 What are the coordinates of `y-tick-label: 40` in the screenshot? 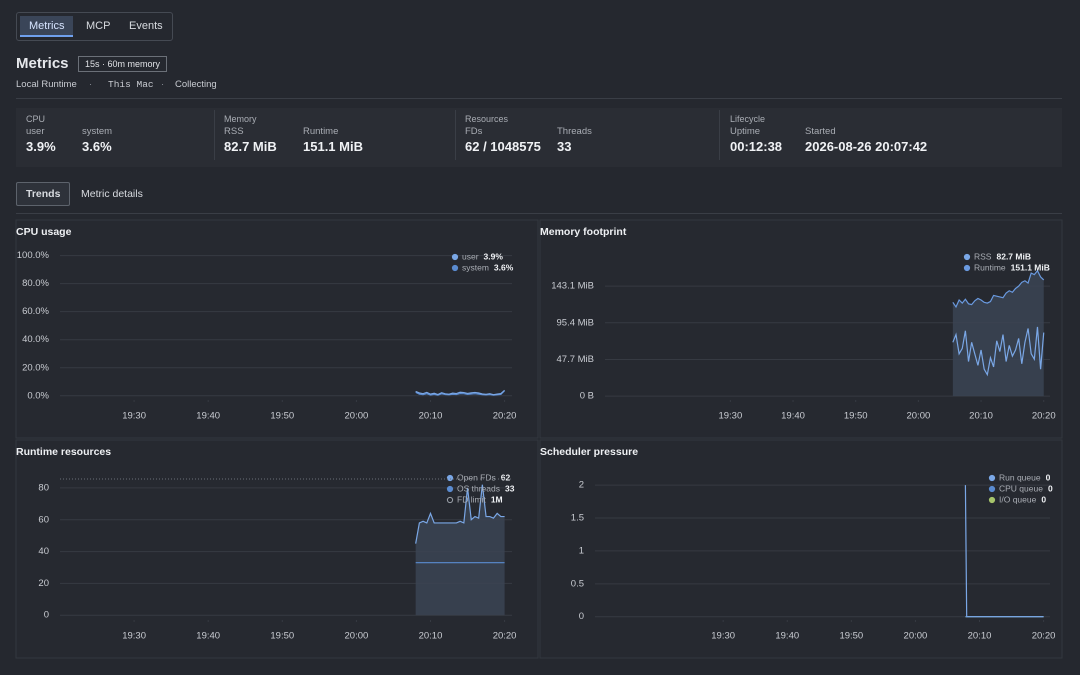 It's located at (43, 551).